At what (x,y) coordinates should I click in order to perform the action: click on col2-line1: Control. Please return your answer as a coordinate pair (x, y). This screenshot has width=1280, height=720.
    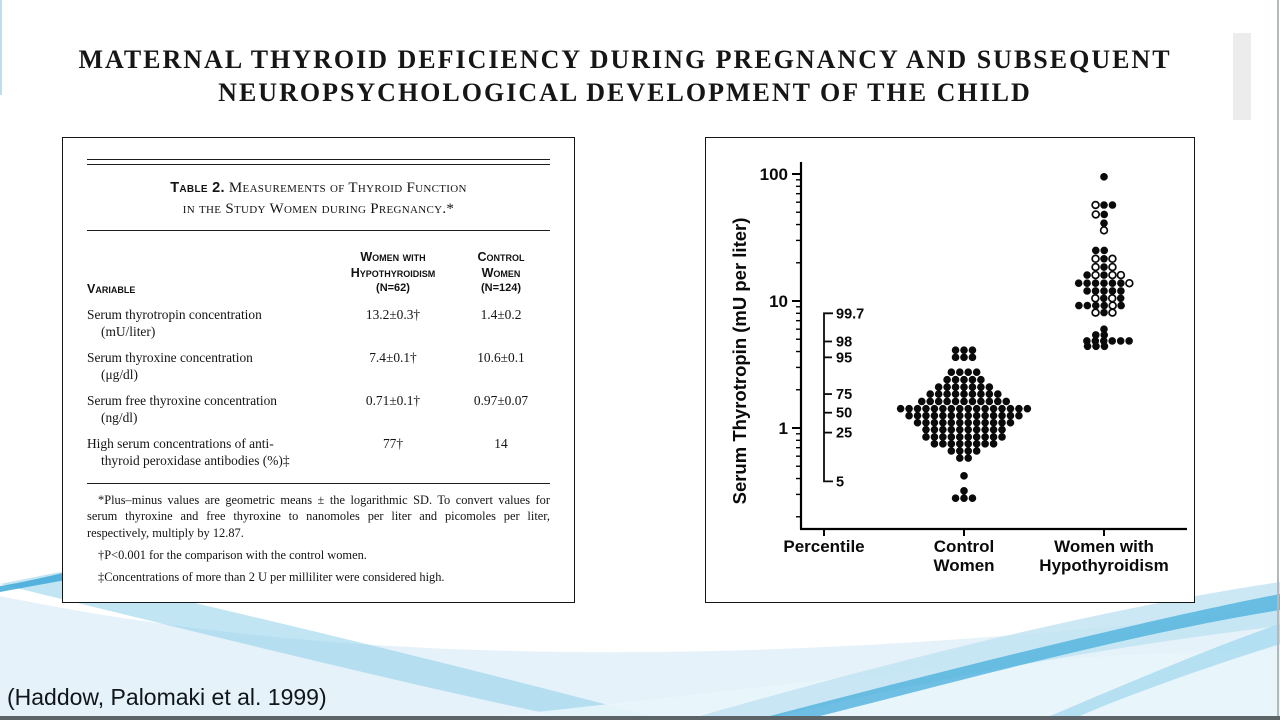
    Looking at the image, I should click on (501, 256).